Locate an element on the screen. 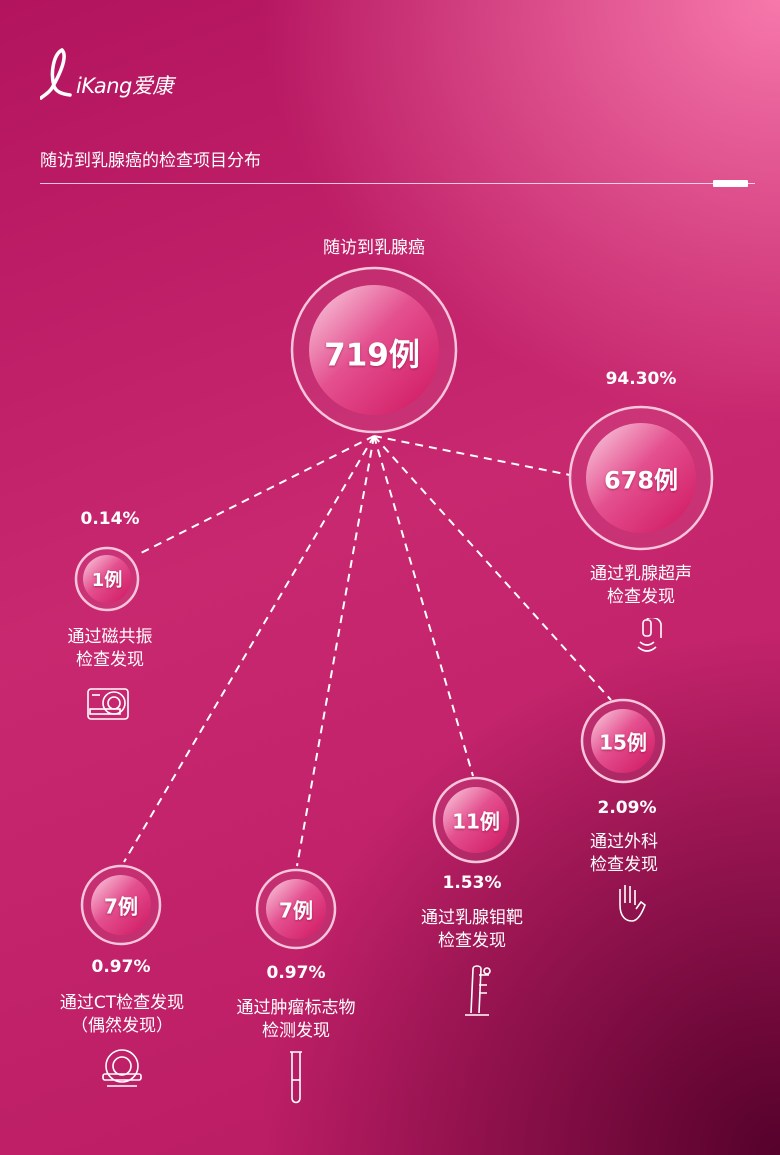  ikang-logo: iKang爱康 is located at coordinates (106, 74).